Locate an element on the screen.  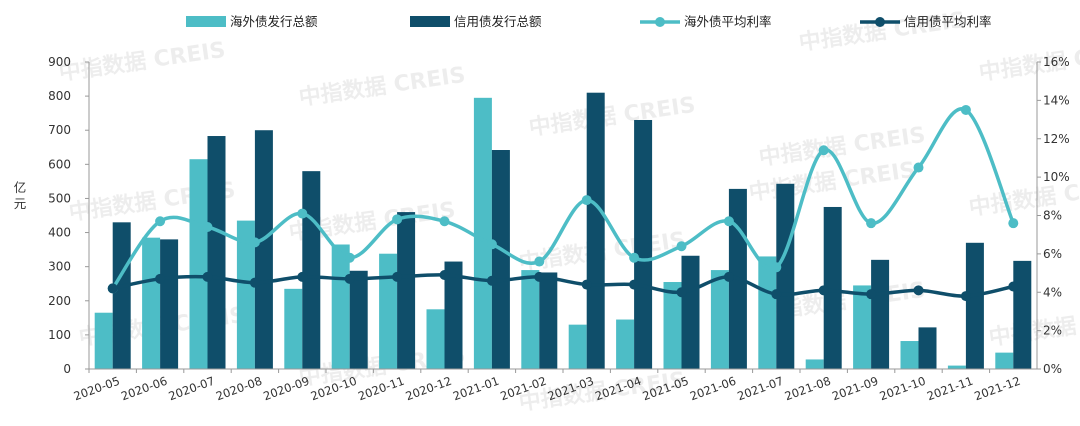
legend-label: 信用债发行总额 is located at coordinates (498, 21).